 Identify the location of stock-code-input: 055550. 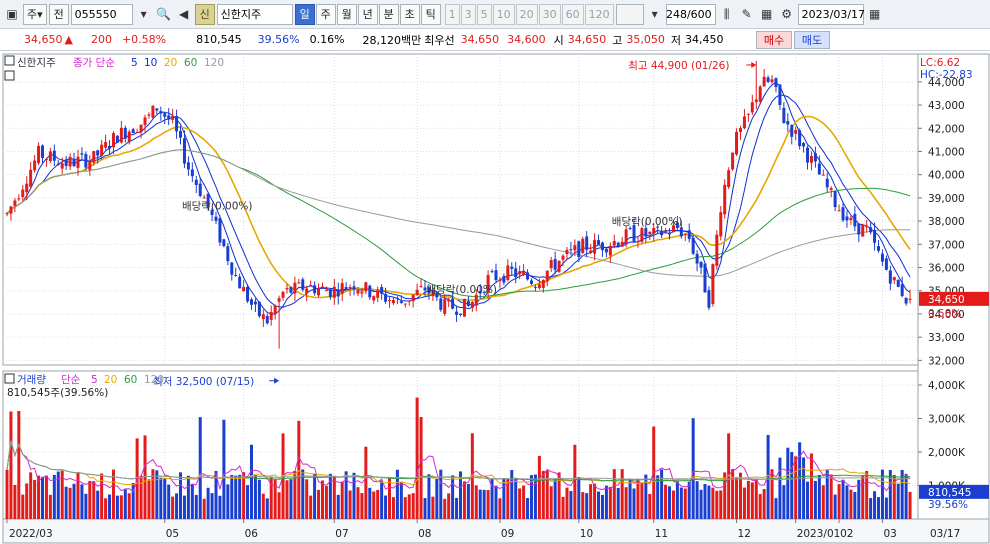
(101, 14).